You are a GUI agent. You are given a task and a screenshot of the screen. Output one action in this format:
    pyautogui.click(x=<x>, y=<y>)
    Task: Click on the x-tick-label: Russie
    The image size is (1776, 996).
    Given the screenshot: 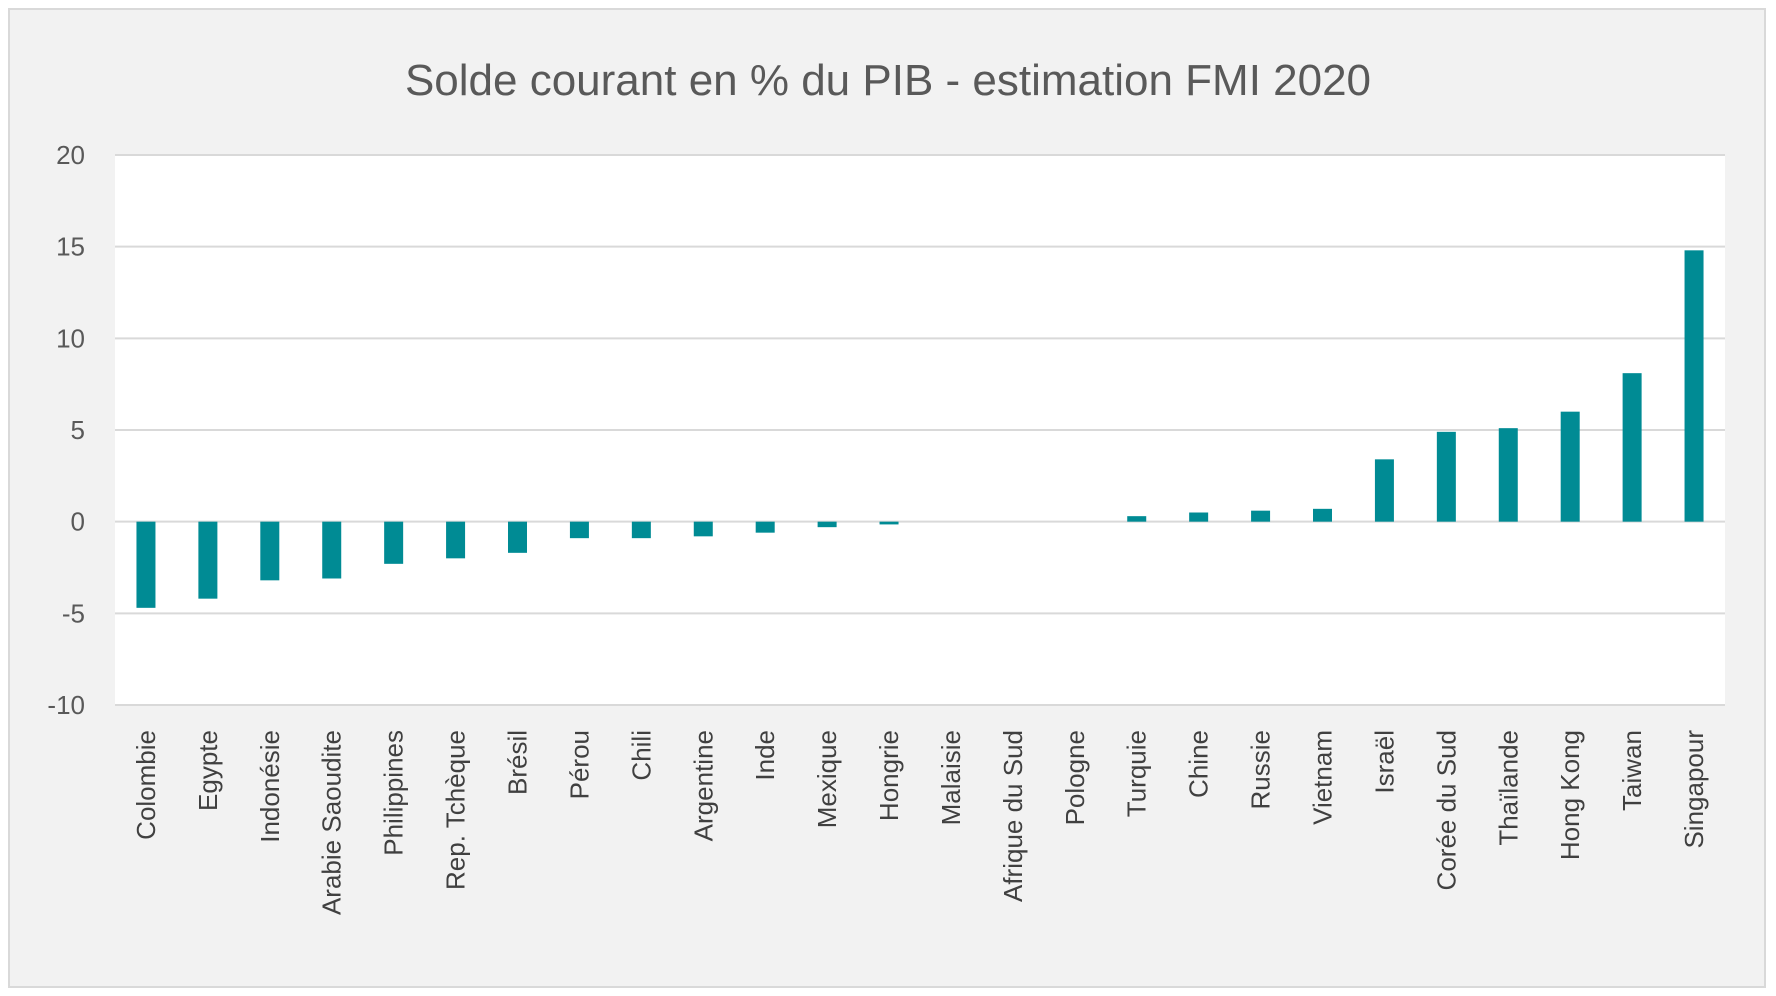 What is the action you would take?
    pyautogui.click(x=1261, y=769)
    